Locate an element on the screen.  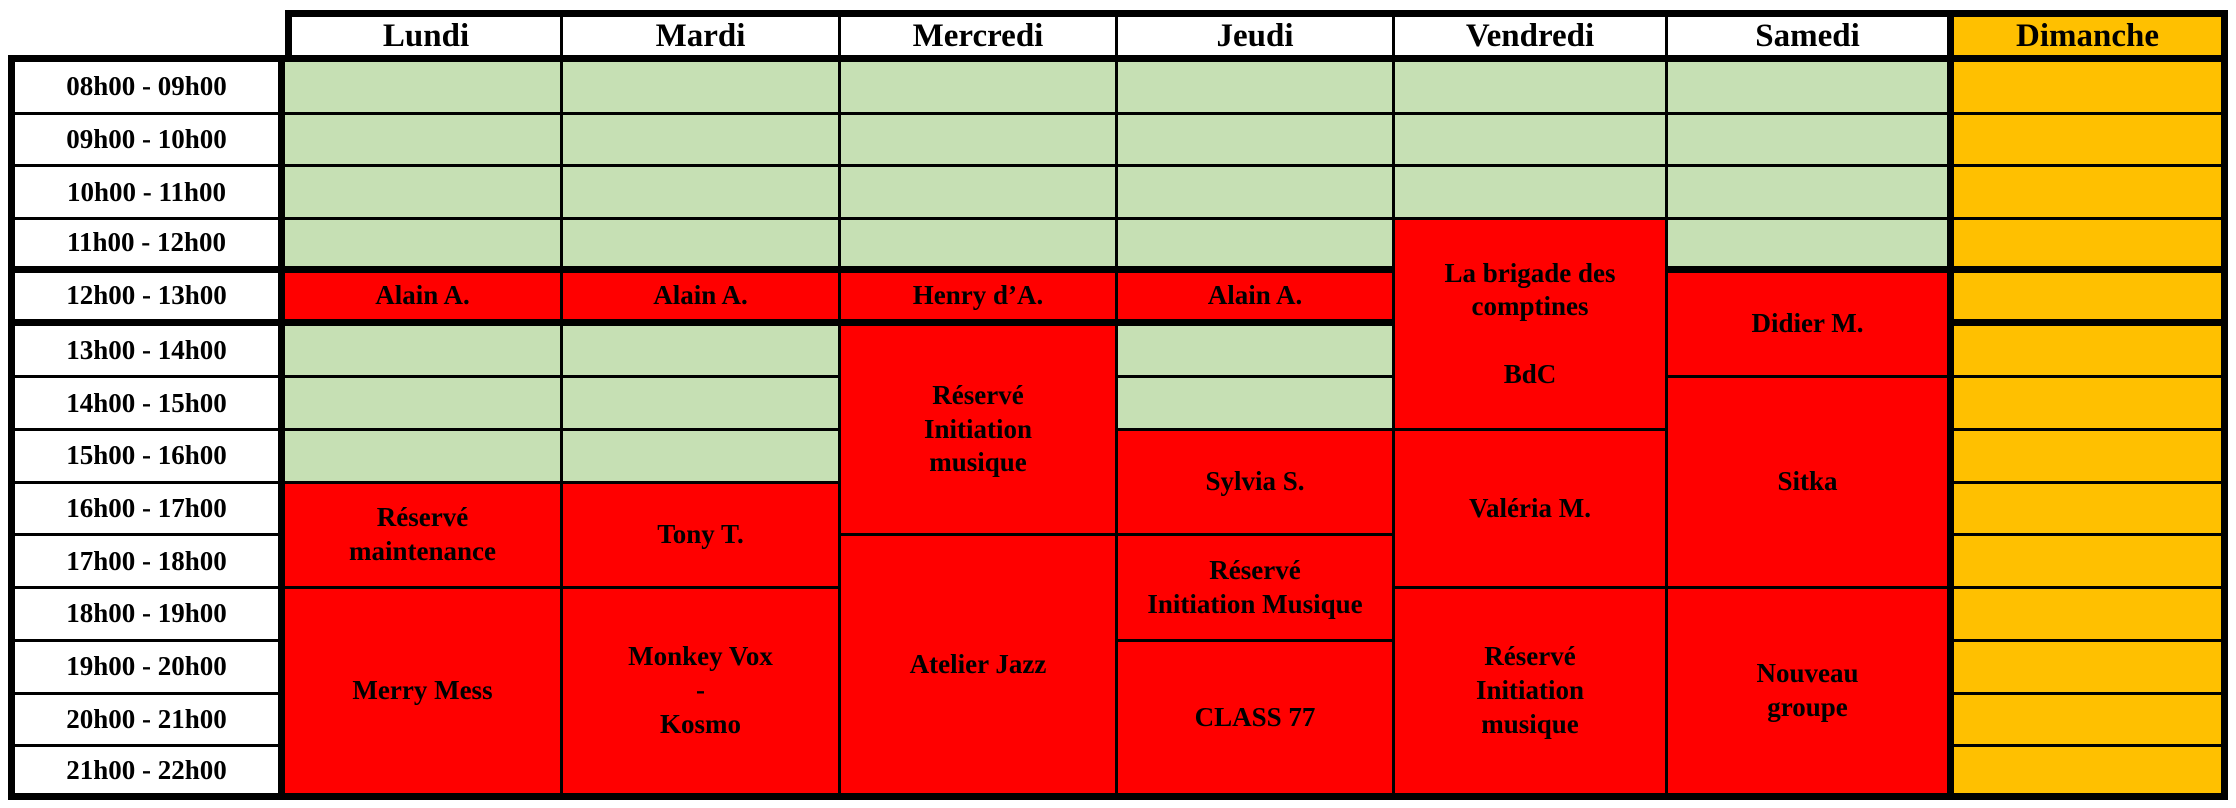
booking-lundi-r11: Merry Mess is located at coordinates (424, 694).